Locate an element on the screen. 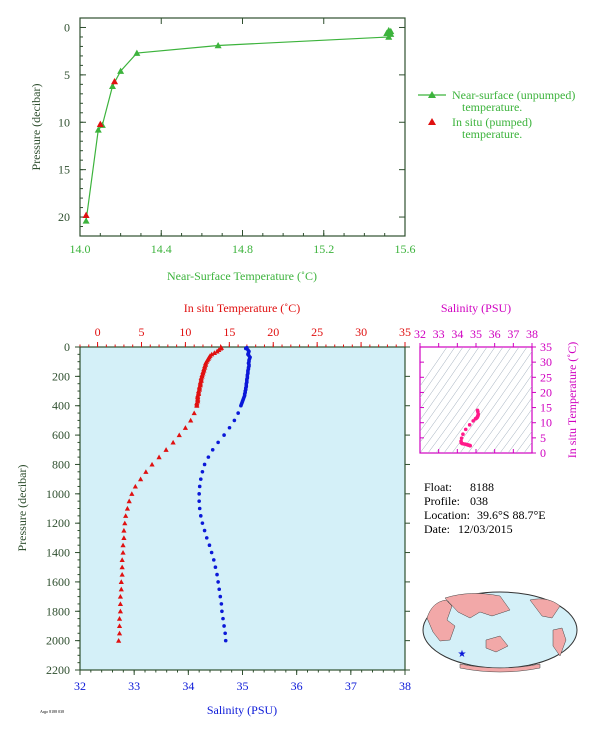 This screenshot has width=601, height=732. near-surface-ytick-label: 15 is located at coordinates (64, 170).